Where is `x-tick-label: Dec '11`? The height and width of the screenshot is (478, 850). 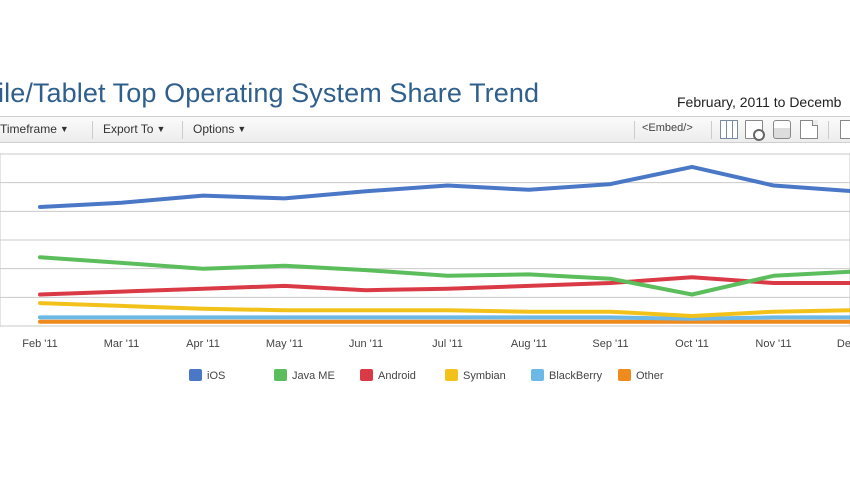
x-tick-label: Dec '11 is located at coordinates (843, 344).